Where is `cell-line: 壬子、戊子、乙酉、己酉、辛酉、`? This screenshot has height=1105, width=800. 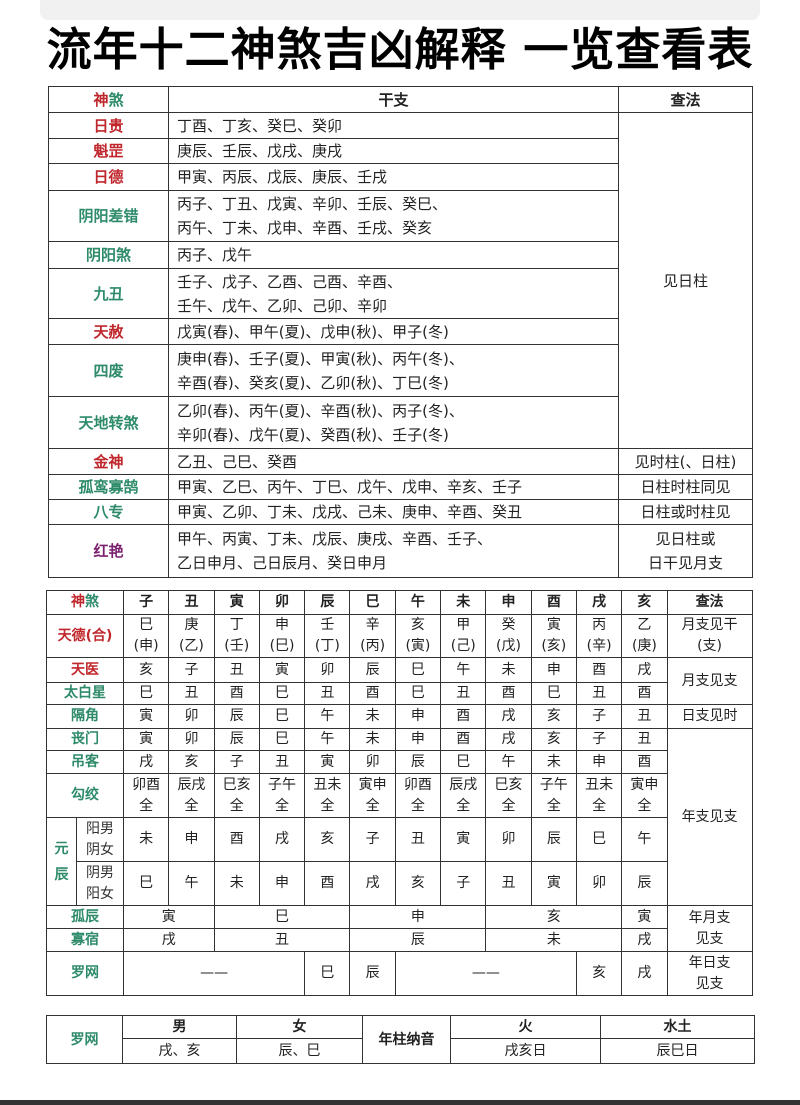 cell-line: 壬子、戊子、乙酉、己酉、辛酉、 is located at coordinates (290, 281).